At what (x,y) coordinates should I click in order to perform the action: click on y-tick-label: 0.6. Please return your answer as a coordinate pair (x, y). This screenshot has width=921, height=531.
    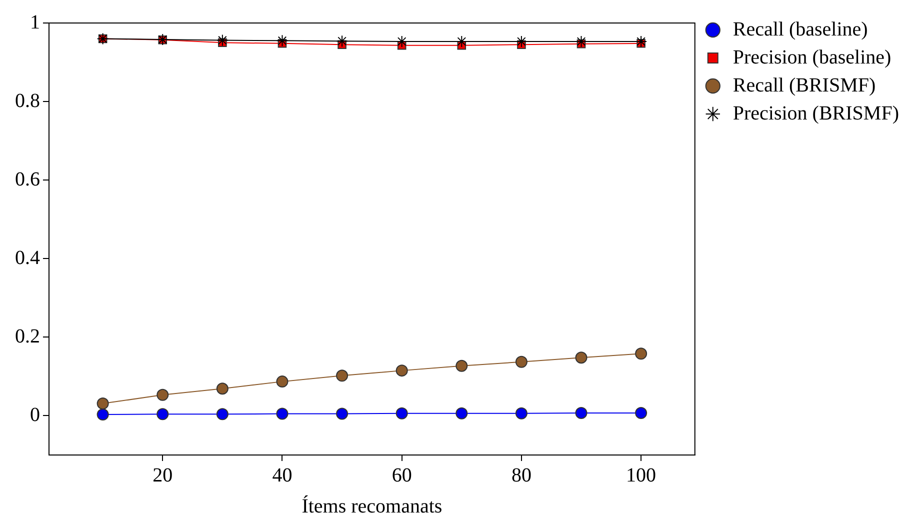
    Looking at the image, I should click on (27, 179).